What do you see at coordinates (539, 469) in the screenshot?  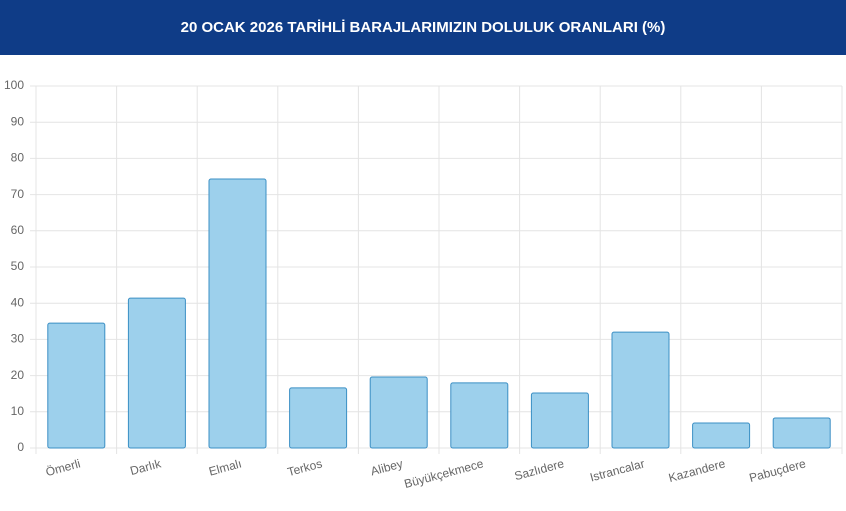 I see `x-tick-label: Sazlıdere` at bounding box center [539, 469].